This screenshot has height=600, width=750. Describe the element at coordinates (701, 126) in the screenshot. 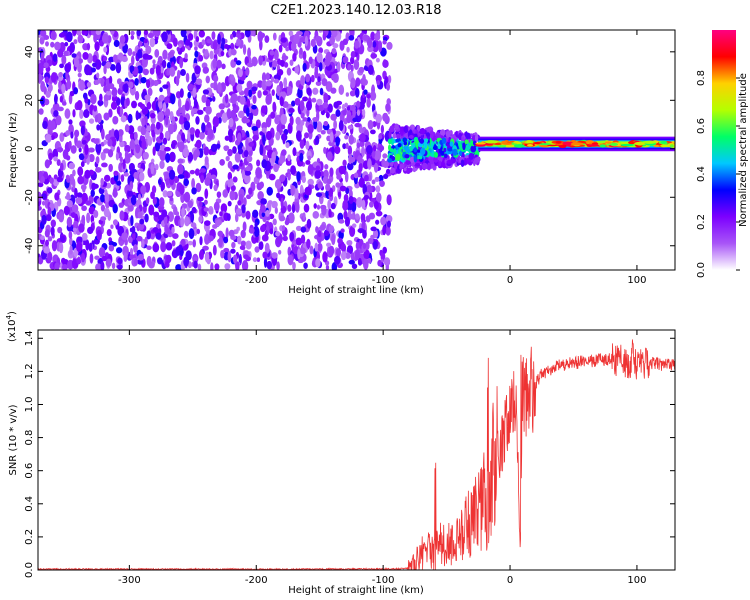

I see `colorbar-tick-label: 0.6` at that location.